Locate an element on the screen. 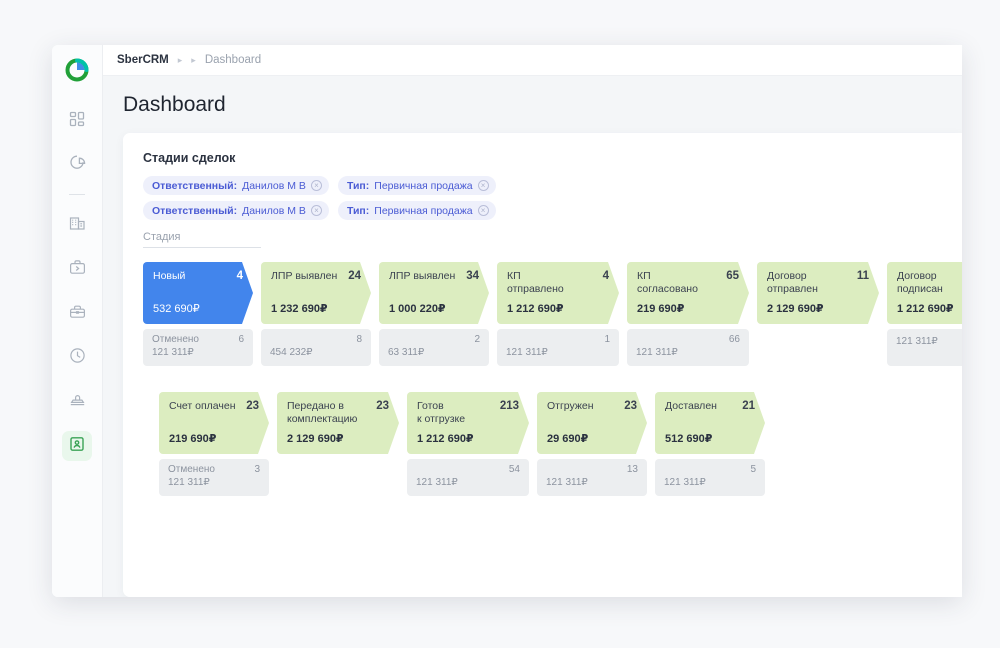  stage-card-header: Новый 4 is located at coordinates (198, 276).